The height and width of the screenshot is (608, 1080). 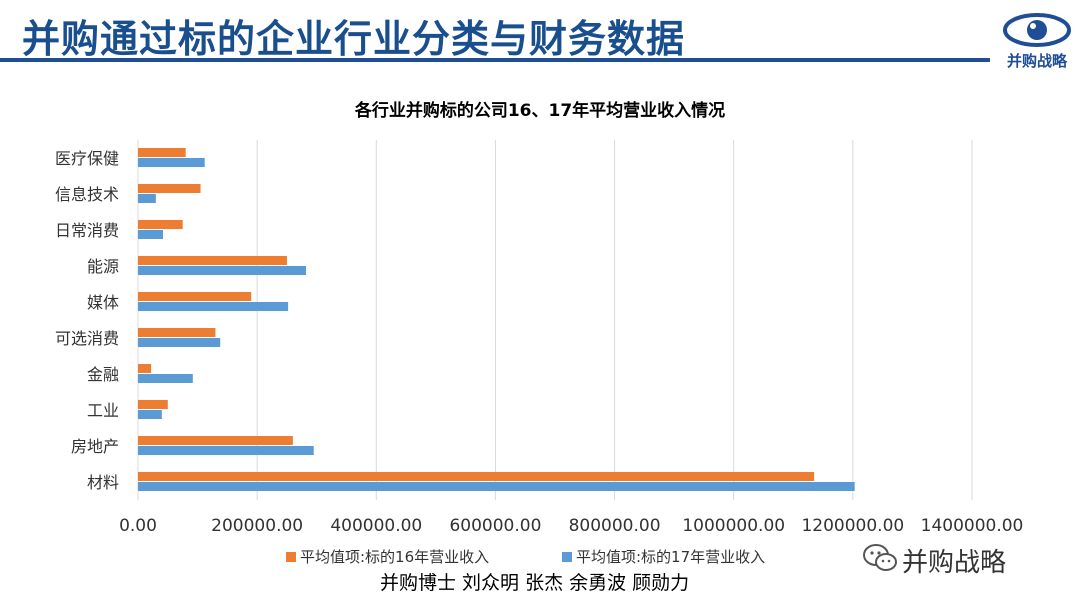 What do you see at coordinates (972, 526) in the screenshot?
I see `x-tick-label: 1400000.00` at bounding box center [972, 526].